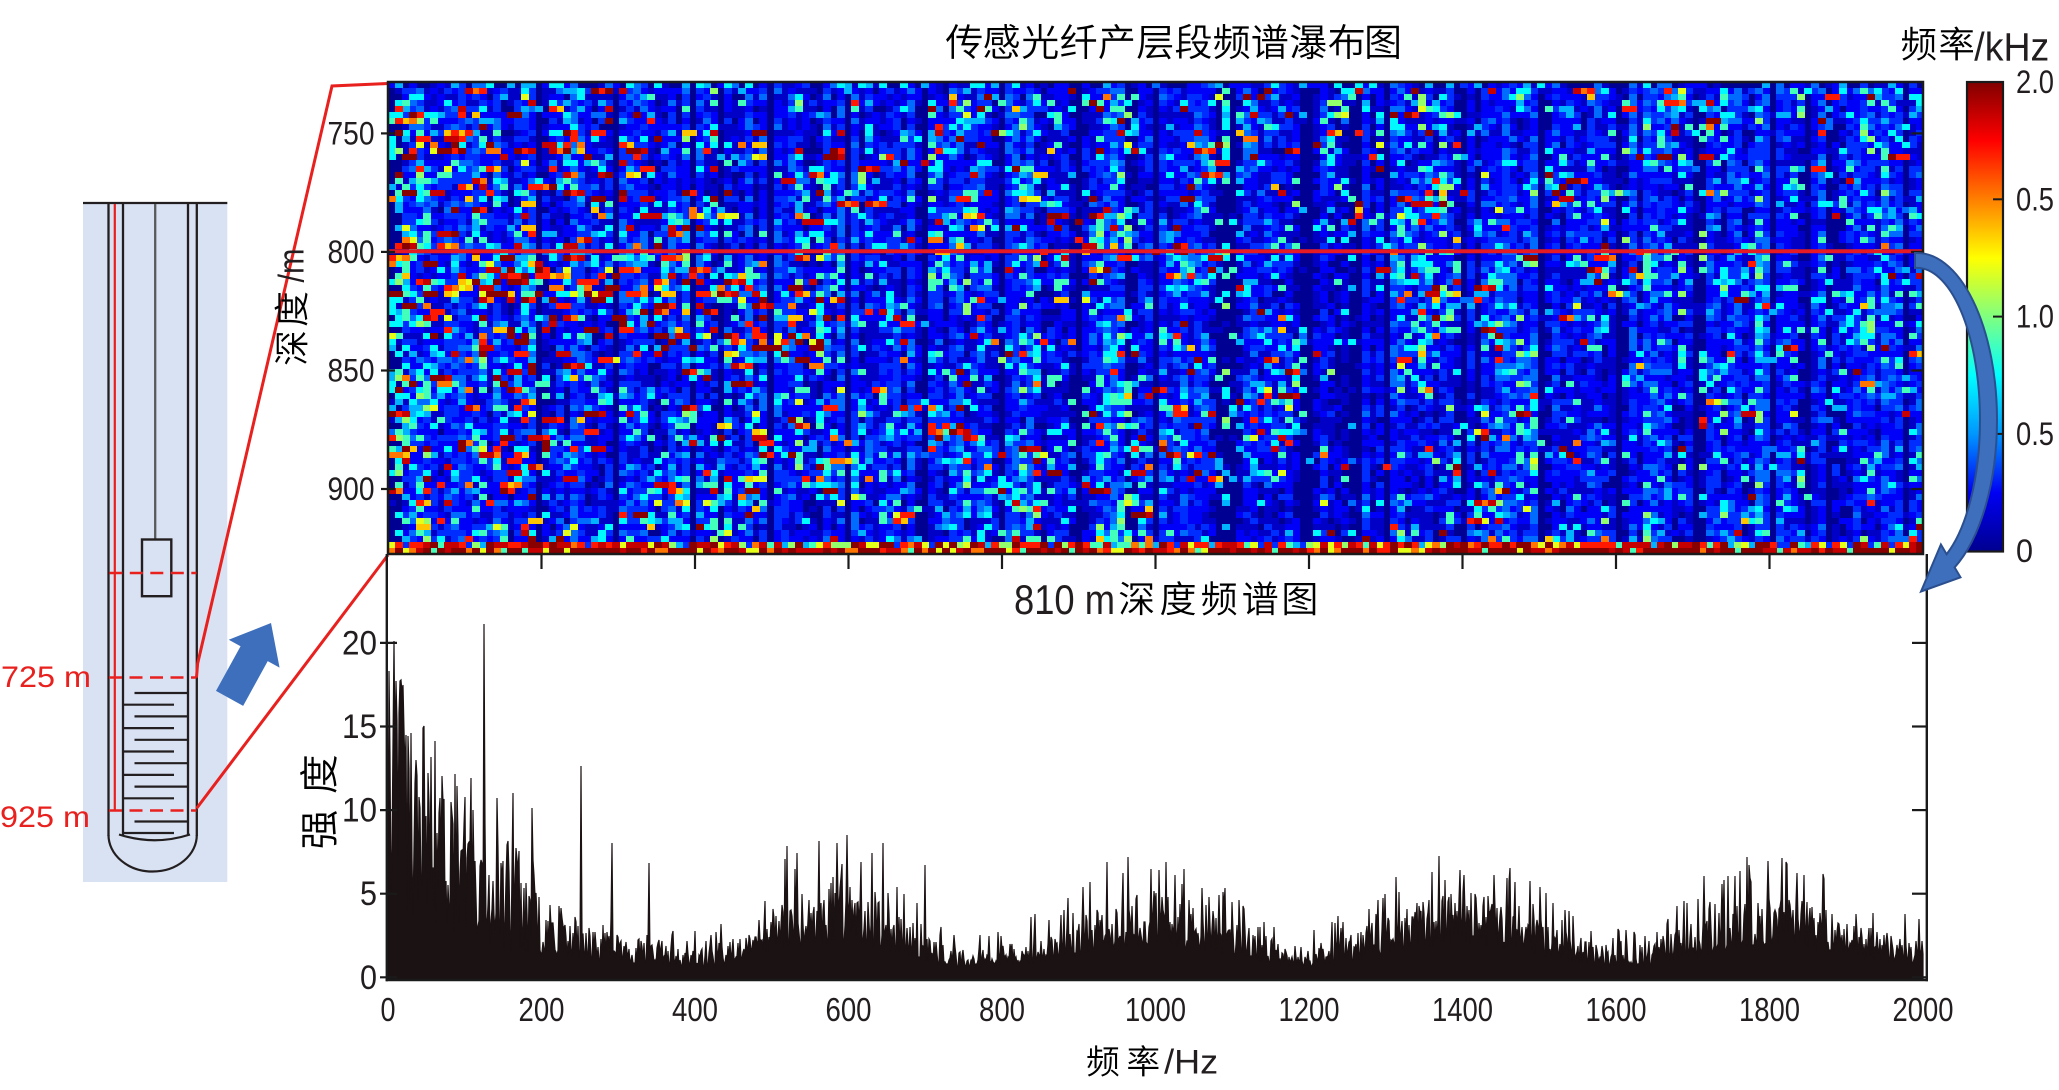 The width and height of the screenshot is (2059, 1090). Describe the element at coordinates (351, 371) in the screenshot. I see `svg-text: 850` at that location.